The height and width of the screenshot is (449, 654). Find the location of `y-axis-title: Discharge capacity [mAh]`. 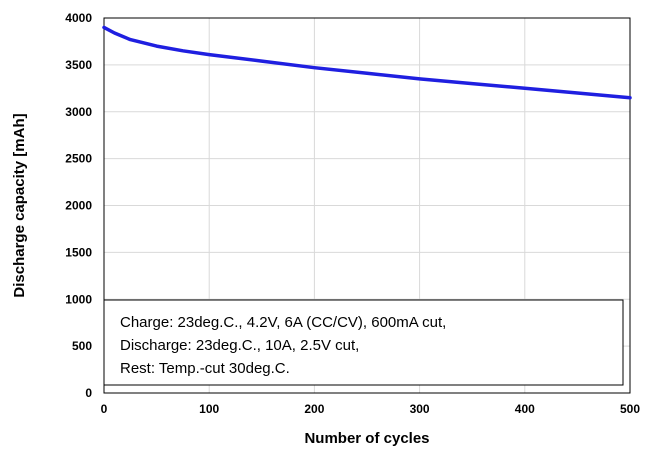

y-axis-title: Discharge capacity [mAh] is located at coordinates (19, 205).